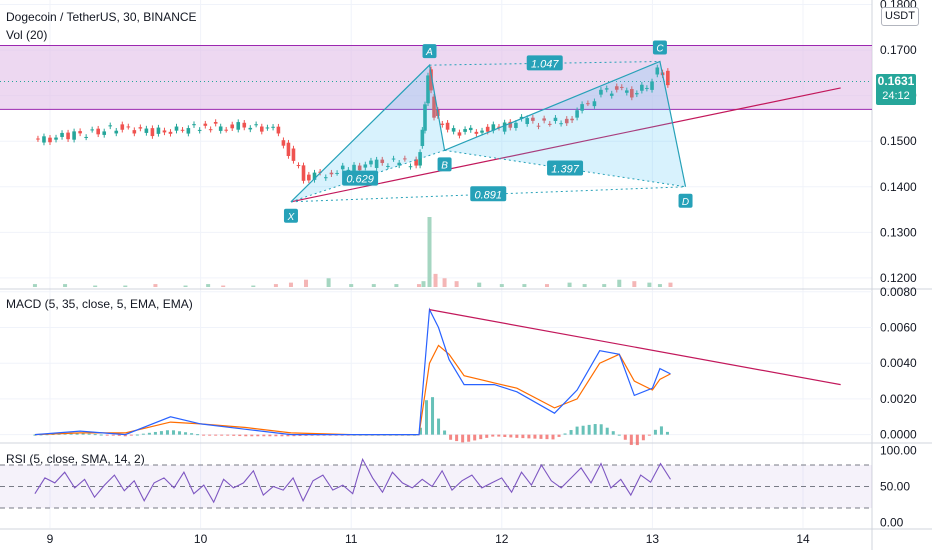 The width and height of the screenshot is (932, 550). Describe the element at coordinates (502, 539) in the screenshot. I see `x-tick-label: 12` at that location.